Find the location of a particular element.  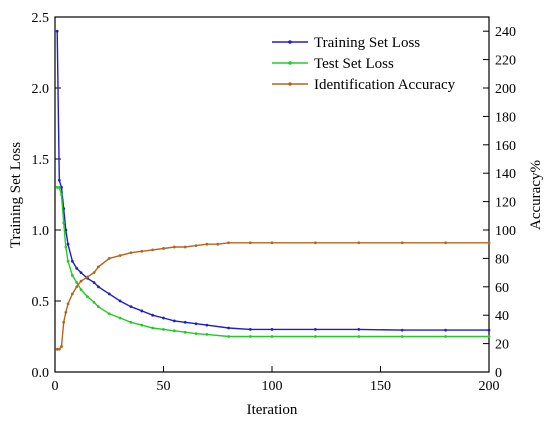

x-tick-label: 150 is located at coordinates (380, 386).